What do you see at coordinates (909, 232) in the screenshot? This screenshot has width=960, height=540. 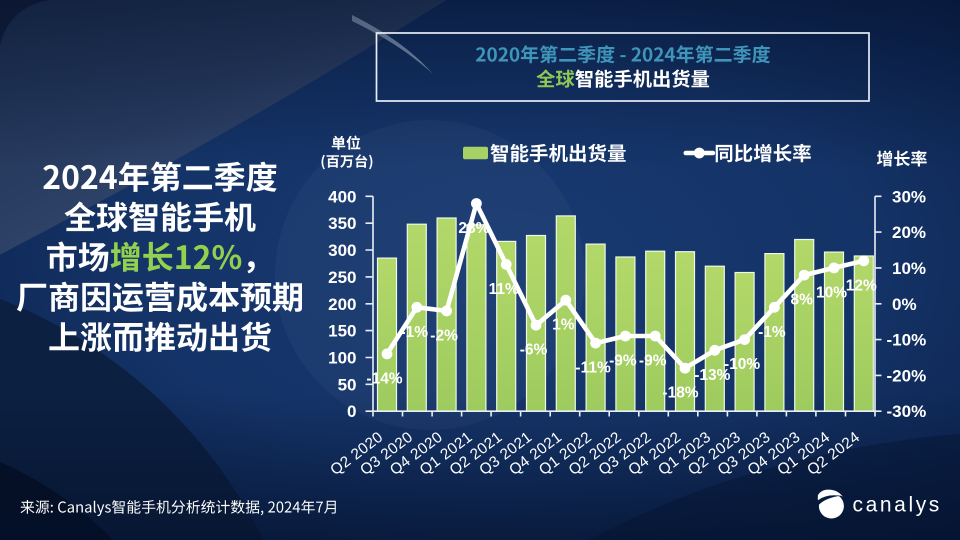 I see `svg-text: 20%` at bounding box center [909, 232].